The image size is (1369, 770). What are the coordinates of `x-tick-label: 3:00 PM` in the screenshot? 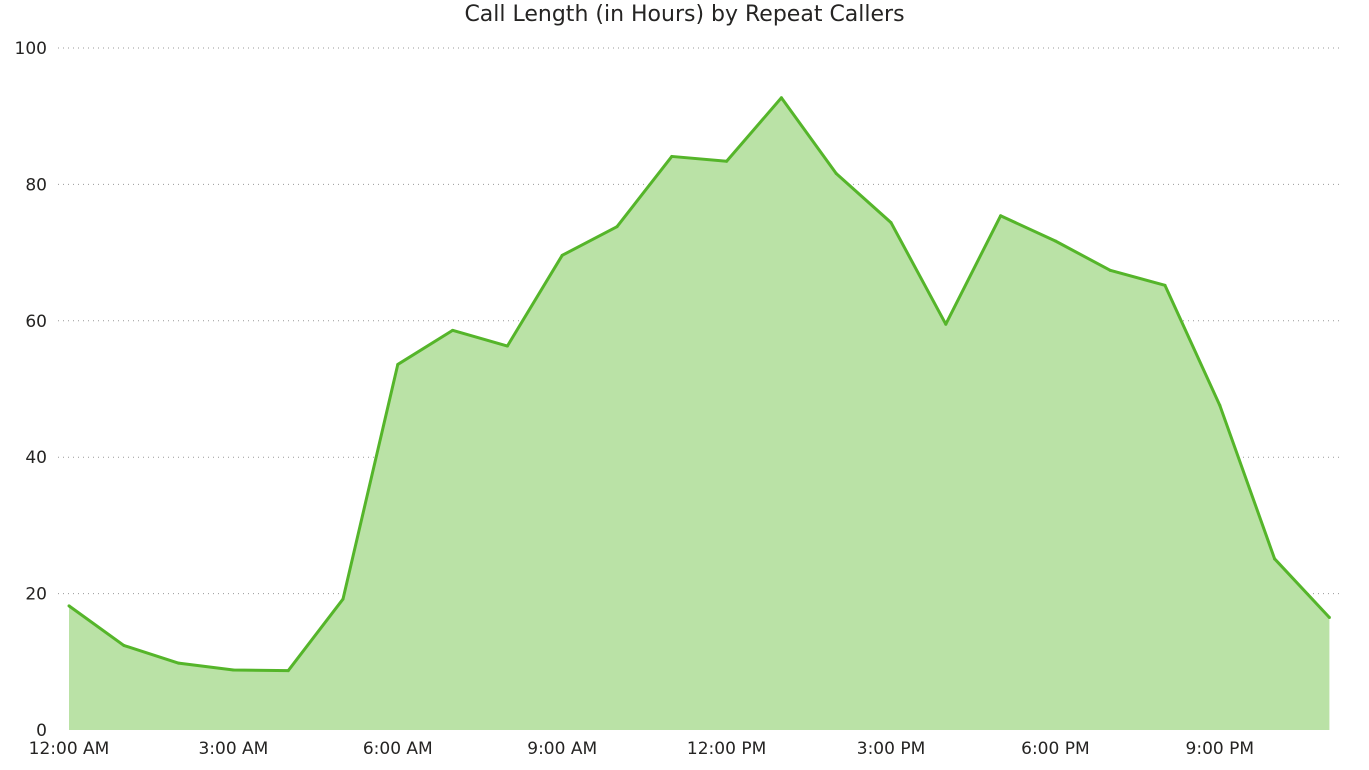 It's located at (891, 749).